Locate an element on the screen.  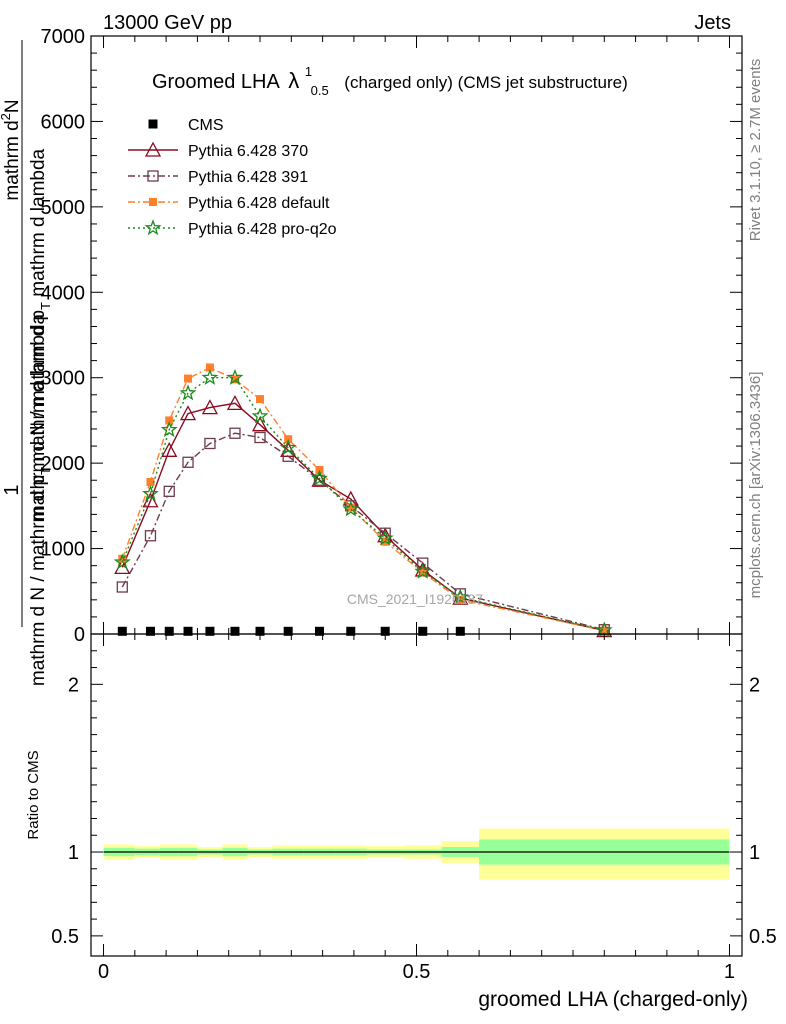
ratio-y-tick-label: 0.5 is located at coordinates (65, 937).